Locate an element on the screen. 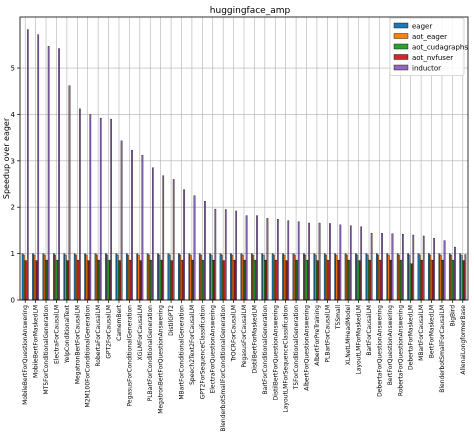 Image resolution: width=474 pixels, height=444 pixels. x-tick-label: CamemBert is located at coordinates (119, 322).